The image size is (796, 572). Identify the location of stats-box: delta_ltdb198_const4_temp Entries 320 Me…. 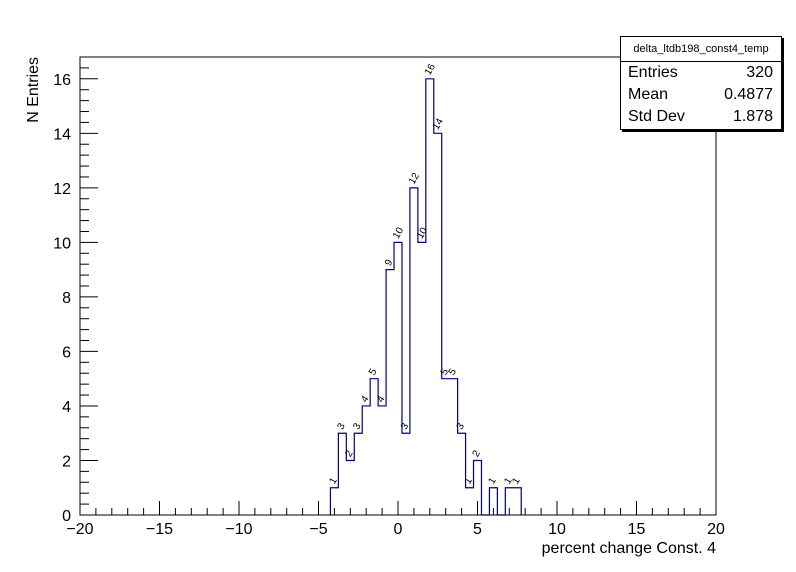
(701, 83).